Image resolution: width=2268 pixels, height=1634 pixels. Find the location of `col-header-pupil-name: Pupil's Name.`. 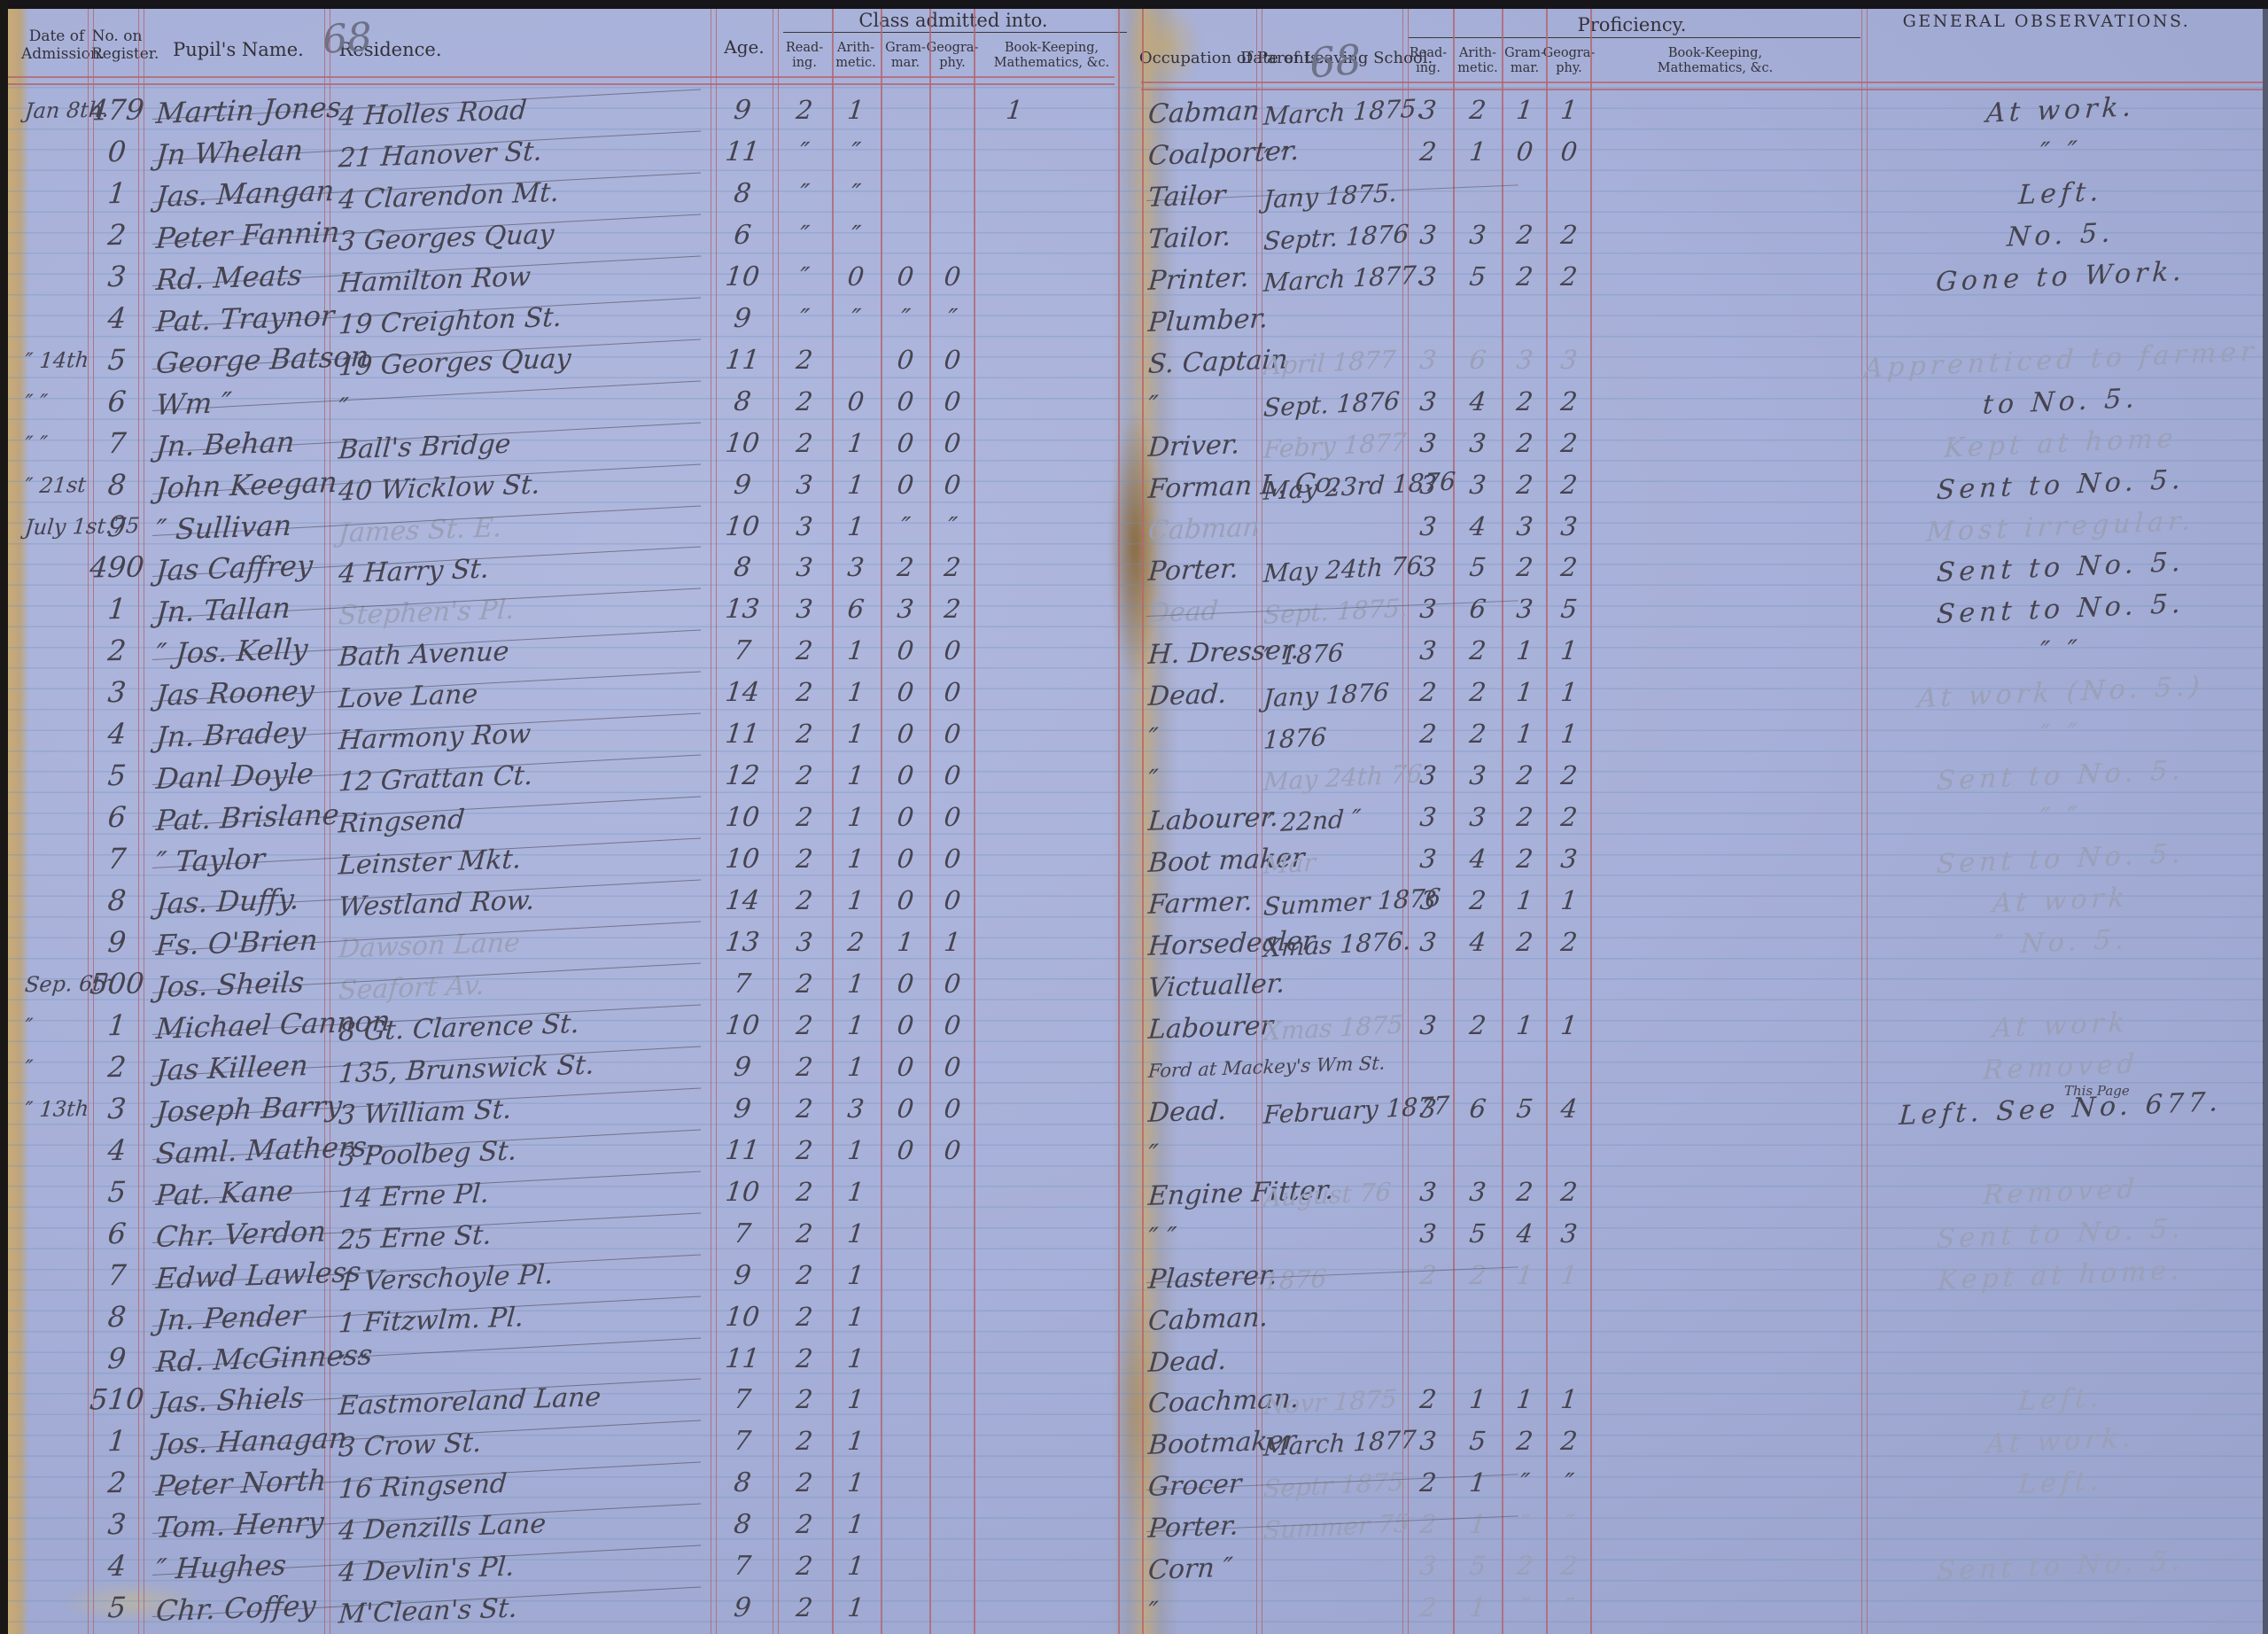

col-header-pupil-name: Pupil's Name. is located at coordinates (239, 49).